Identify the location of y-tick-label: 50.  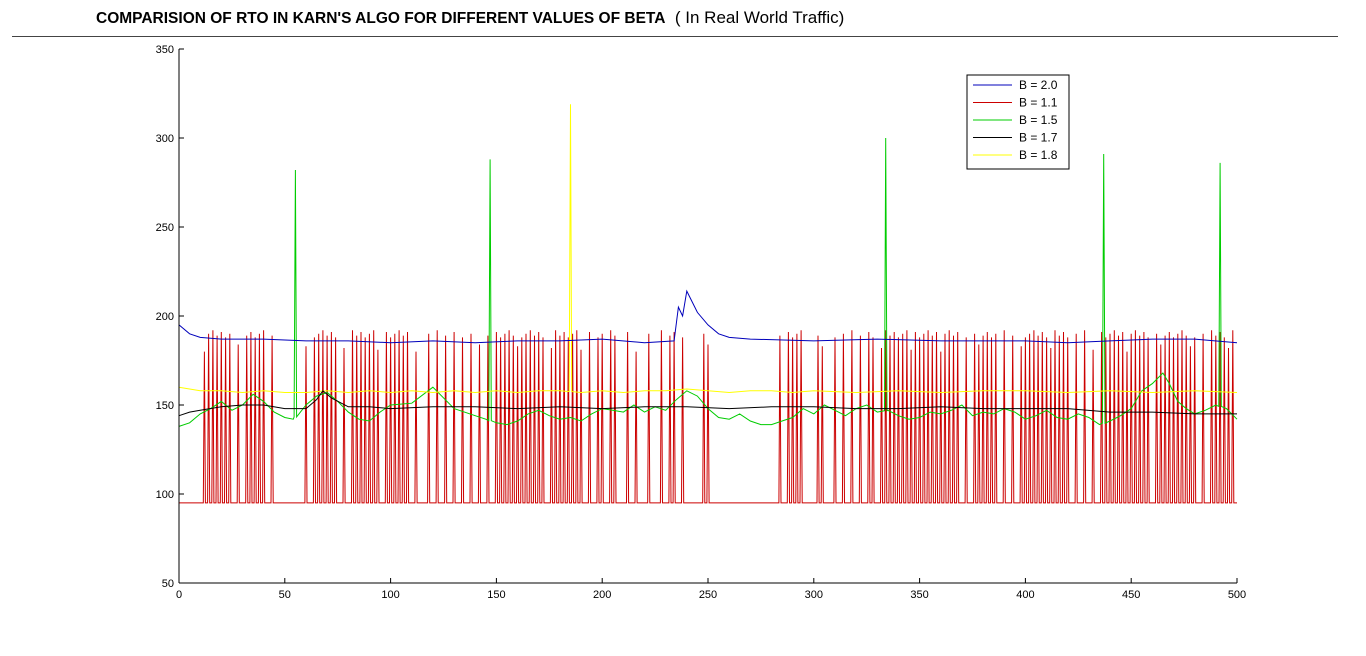
(168, 584).